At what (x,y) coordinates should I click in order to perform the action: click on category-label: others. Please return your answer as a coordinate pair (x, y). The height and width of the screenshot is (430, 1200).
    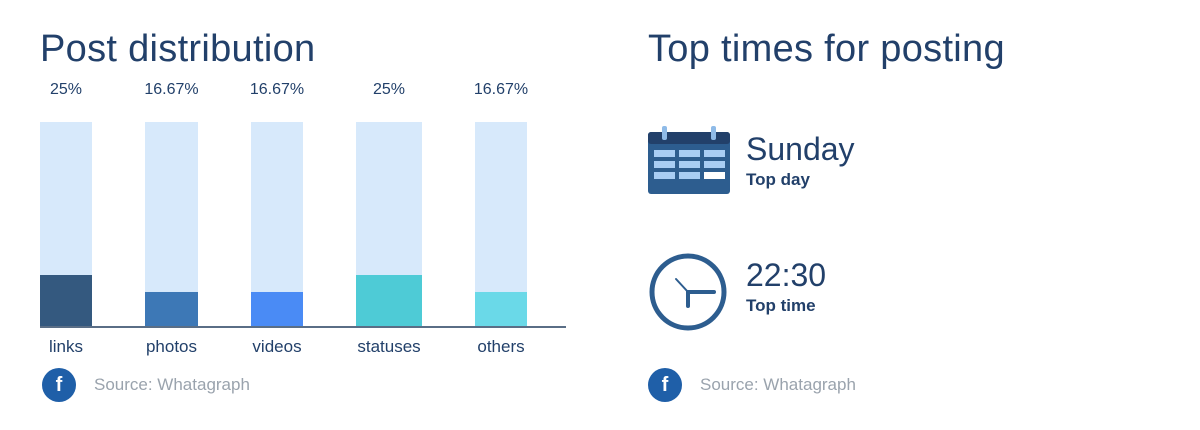
    Looking at the image, I should click on (500, 346).